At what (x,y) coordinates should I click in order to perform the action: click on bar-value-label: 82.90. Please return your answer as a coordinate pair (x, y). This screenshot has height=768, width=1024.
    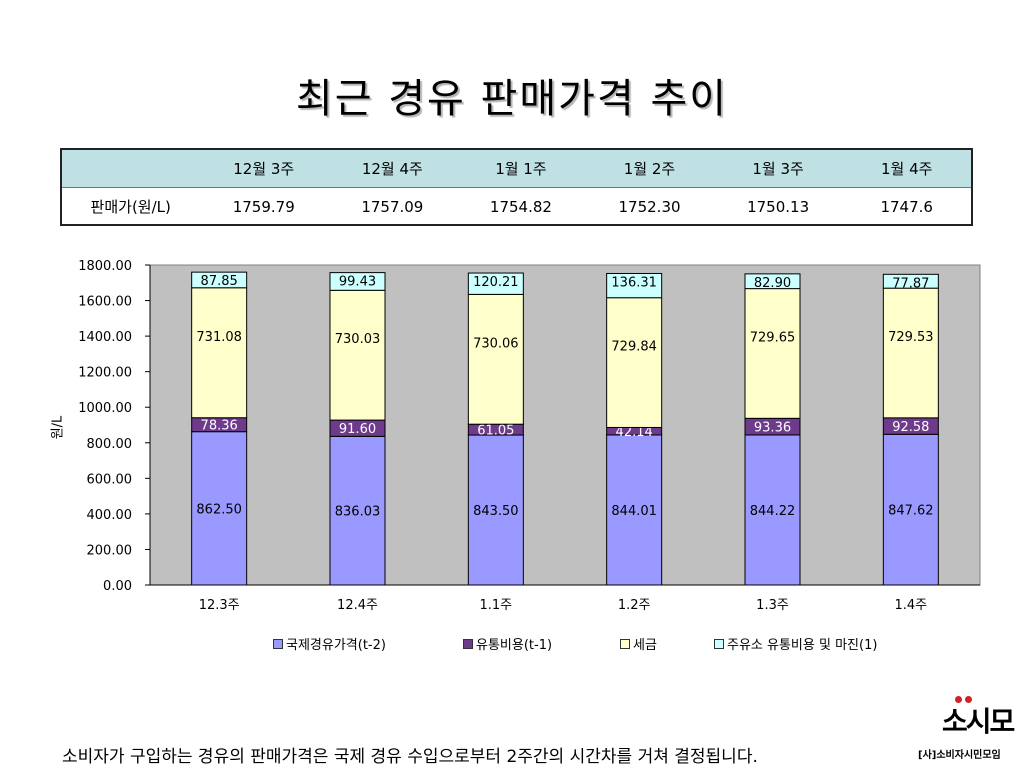
    Looking at the image, I should click on (772, 283).